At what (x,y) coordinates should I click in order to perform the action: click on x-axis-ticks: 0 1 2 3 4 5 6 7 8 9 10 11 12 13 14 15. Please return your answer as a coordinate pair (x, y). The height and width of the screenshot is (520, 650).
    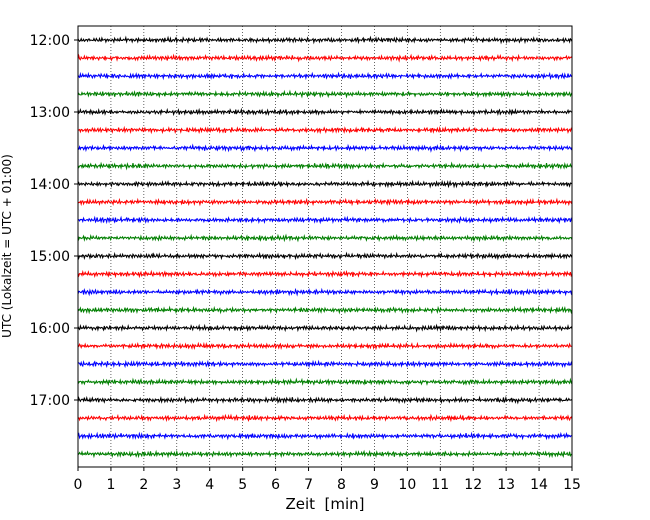
    Looking at the image, I should click on (327, 480).